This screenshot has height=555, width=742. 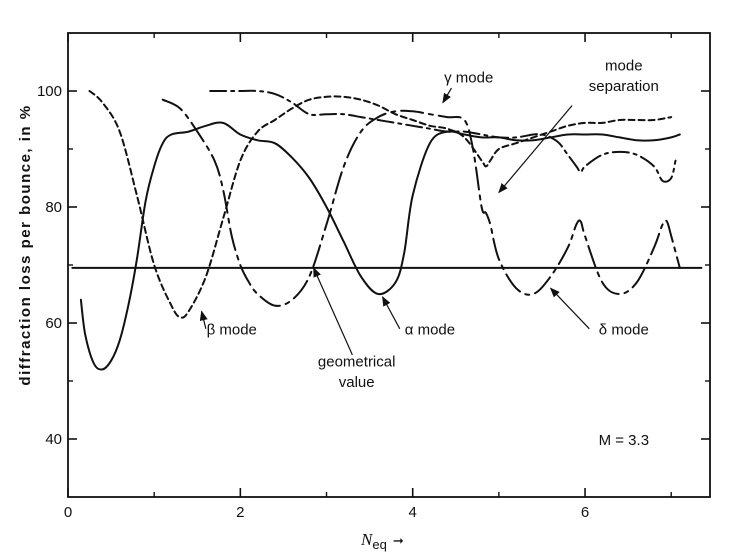 What do you see at coordinates (443, 136) in the screenshot?
I see `series-mode` at bounding box center [443, 136].